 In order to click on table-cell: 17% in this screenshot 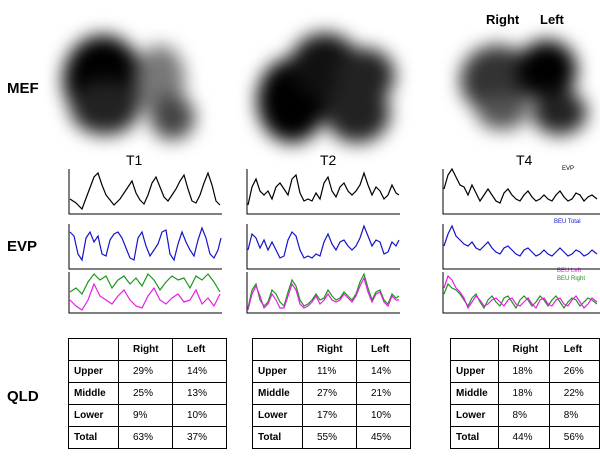, I will do `click(329, 415)`.